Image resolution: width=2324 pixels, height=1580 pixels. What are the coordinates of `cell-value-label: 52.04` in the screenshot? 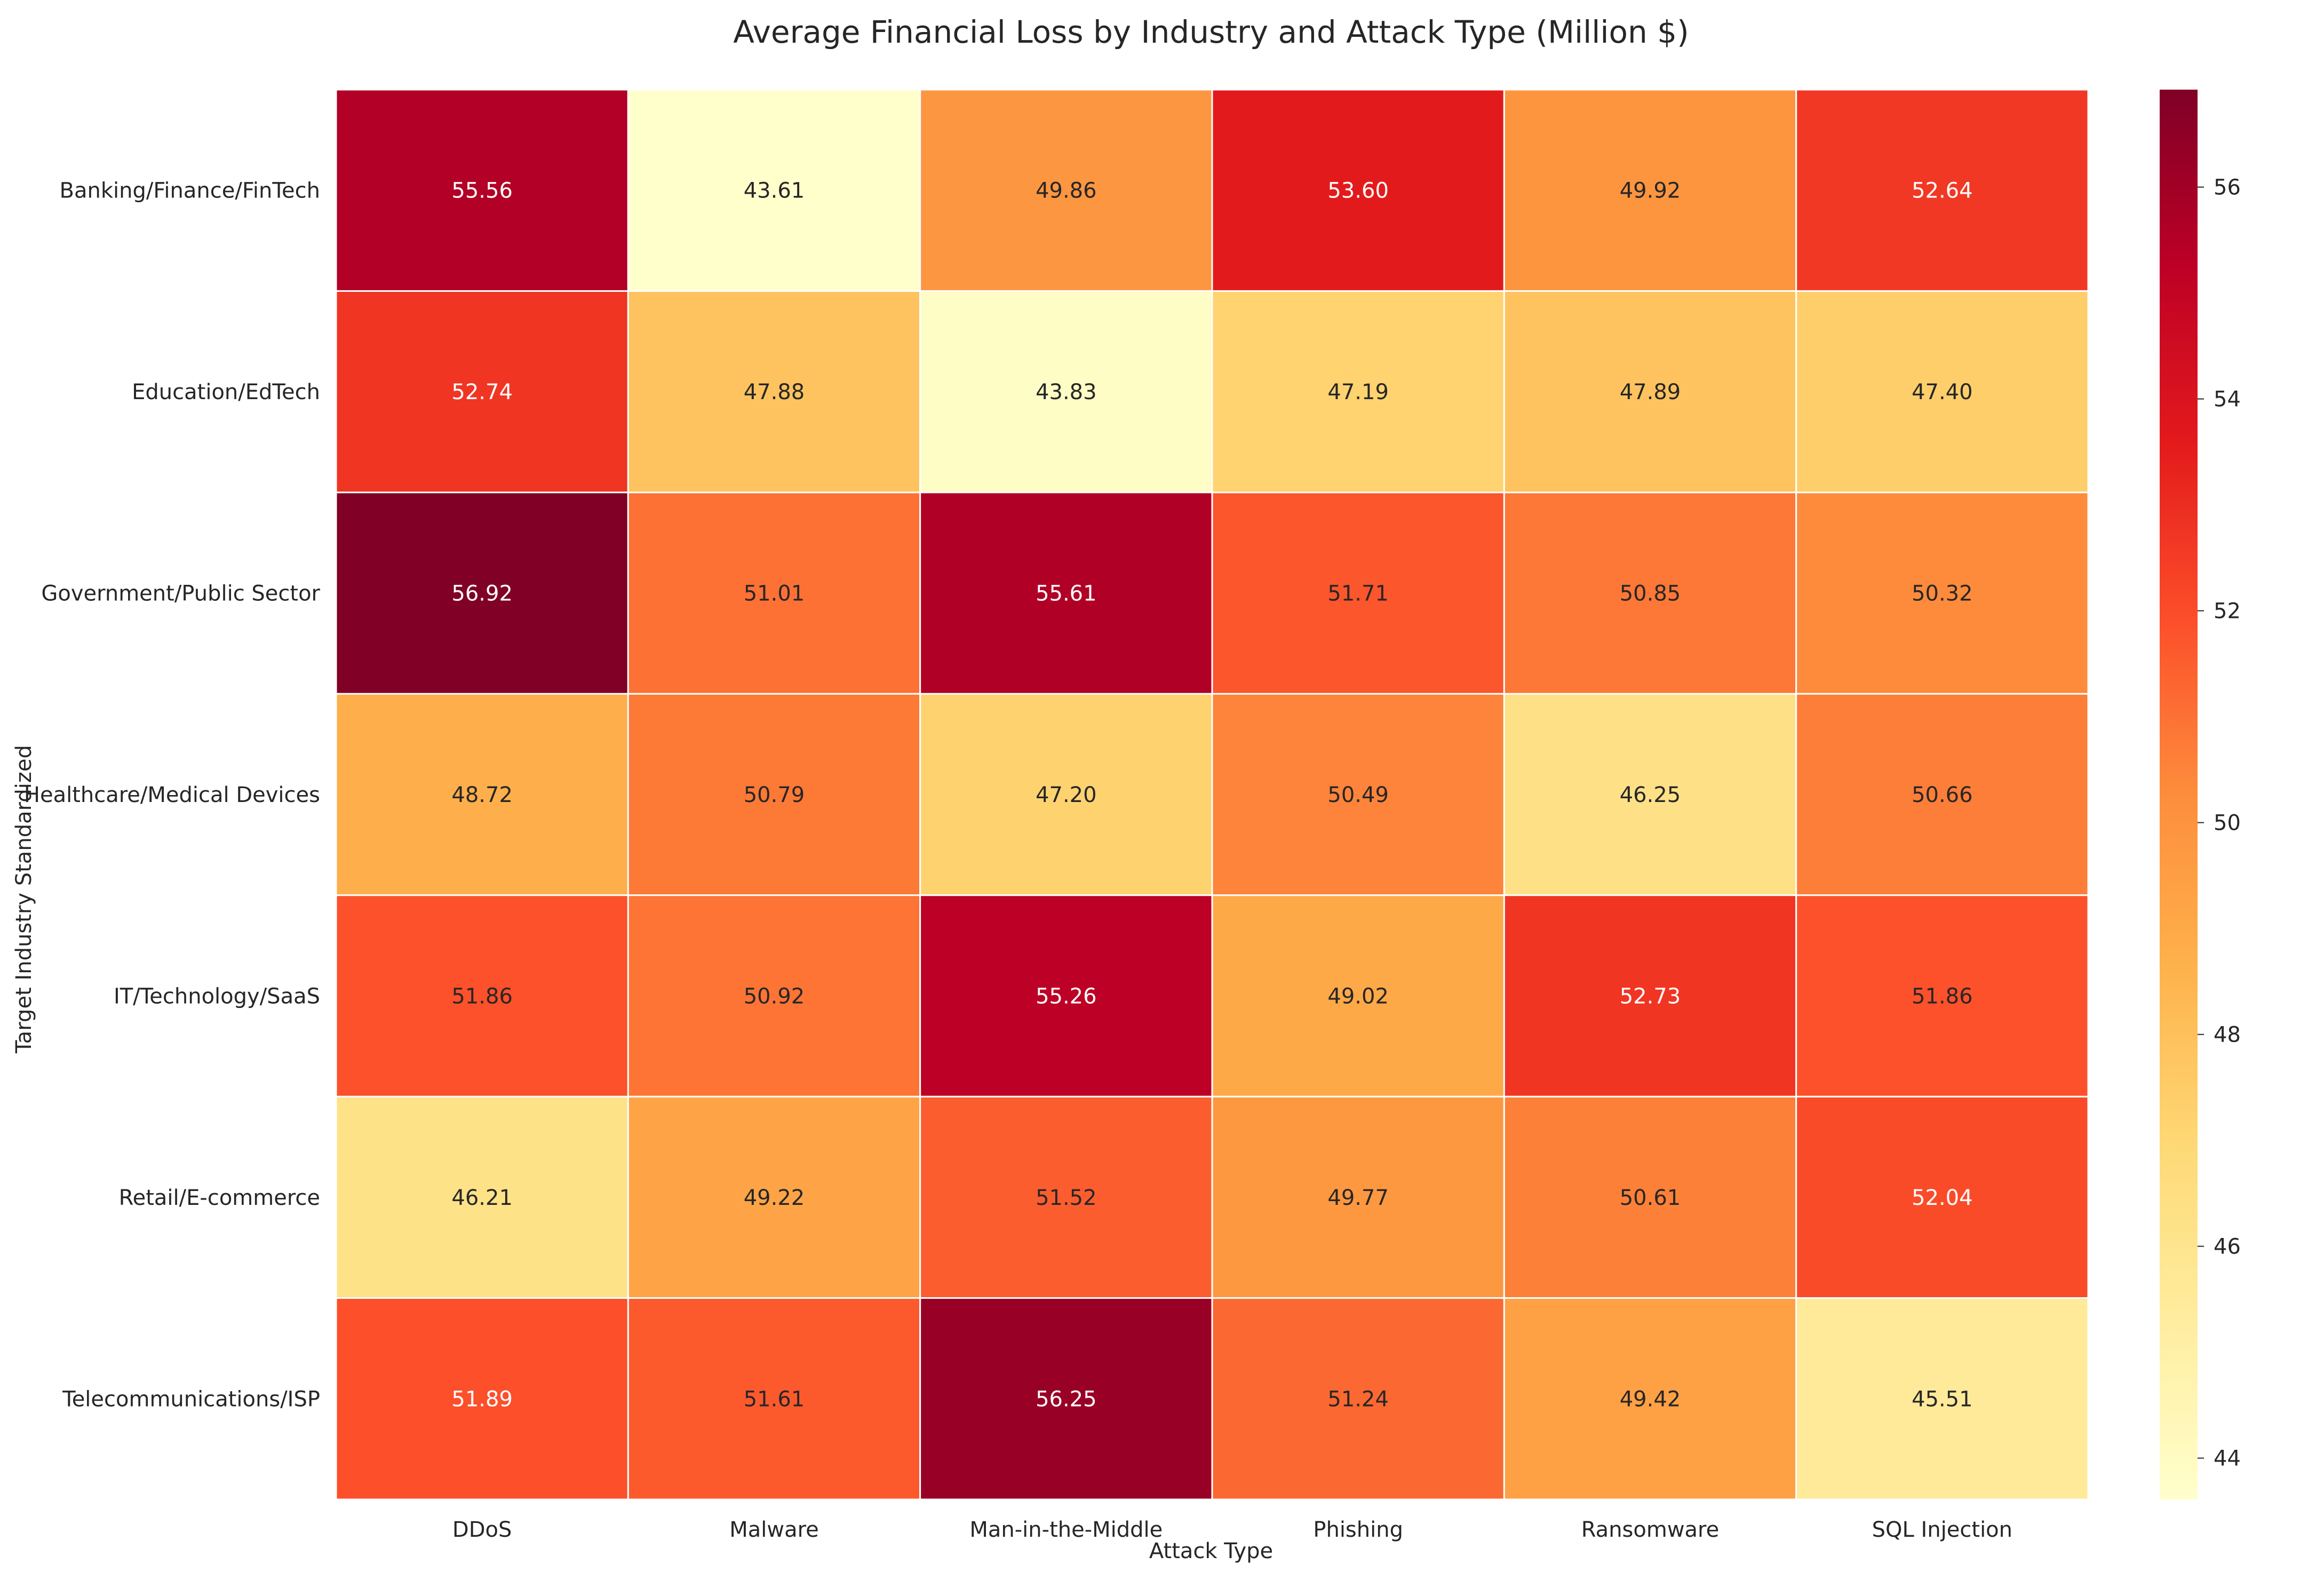 It's located at (1943, 1198).